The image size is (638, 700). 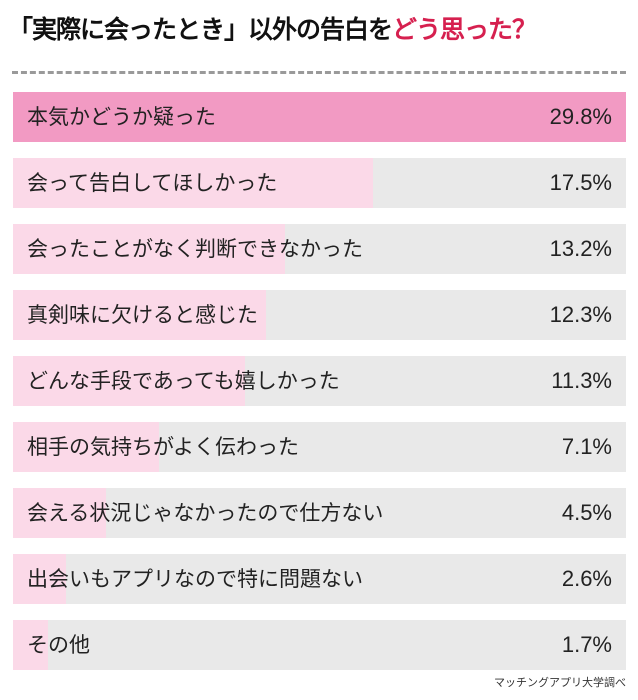 What do you see at coordinates (560, 682) in the screenshot?
I see `source-note: マッチングアプリ大学調べ` at bounding box center [560, 682].